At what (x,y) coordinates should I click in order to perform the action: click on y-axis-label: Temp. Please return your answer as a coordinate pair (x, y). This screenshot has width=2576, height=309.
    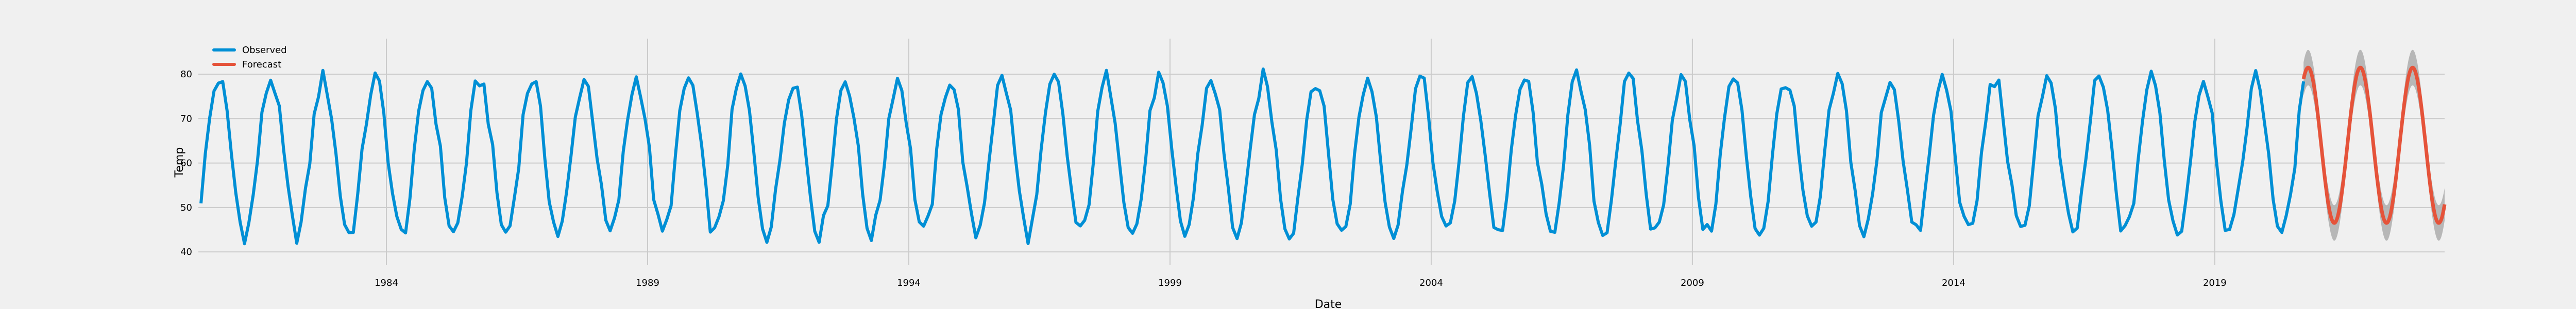
    Looking at the image, I should click on (180, 163).